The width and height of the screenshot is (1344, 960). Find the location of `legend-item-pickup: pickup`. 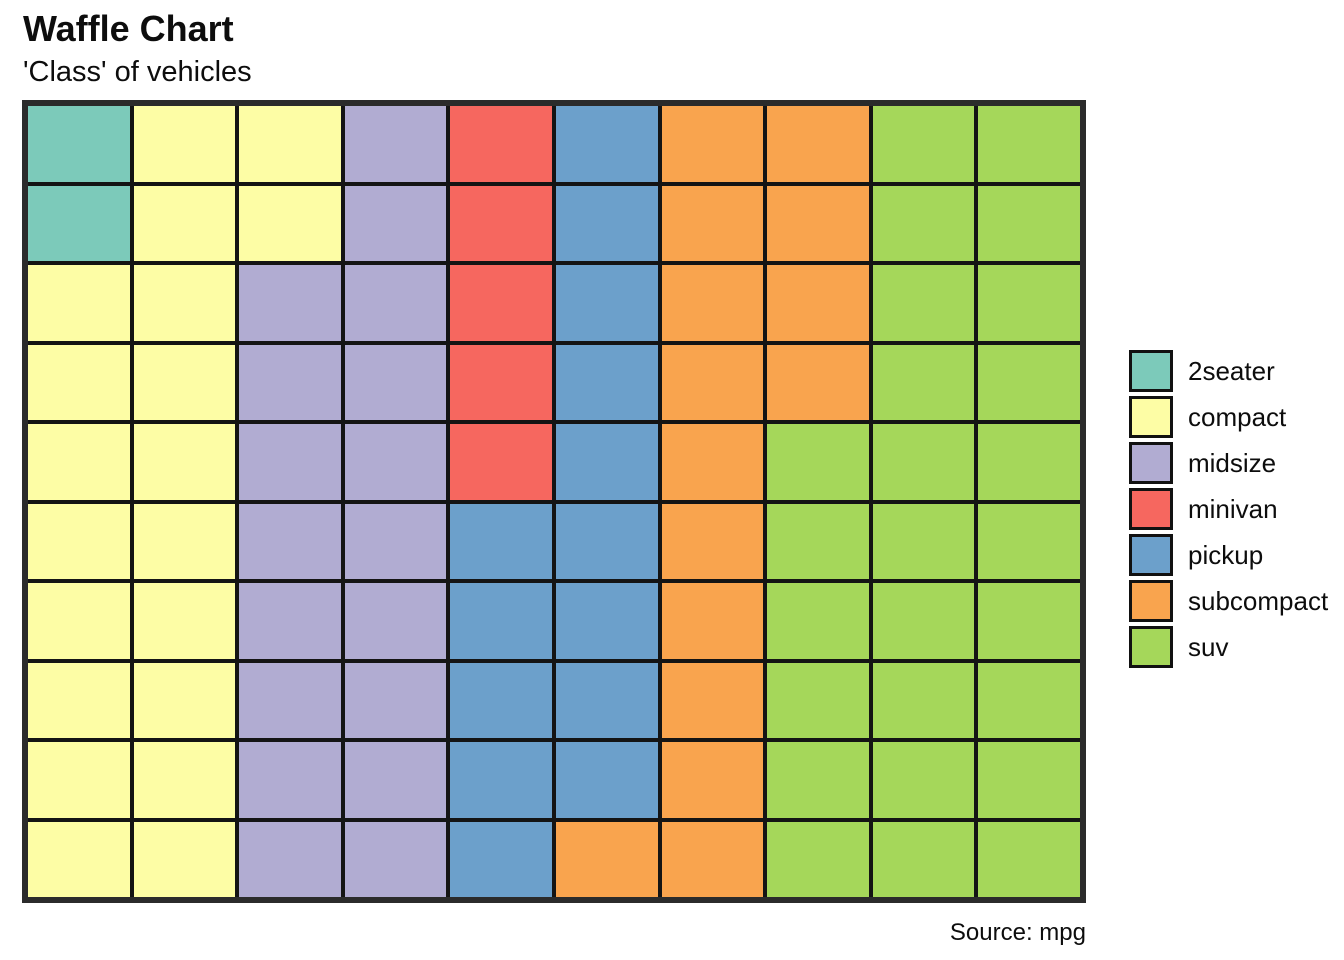

legend-item-pickup: pickup is located at coordinates (1228, 555).